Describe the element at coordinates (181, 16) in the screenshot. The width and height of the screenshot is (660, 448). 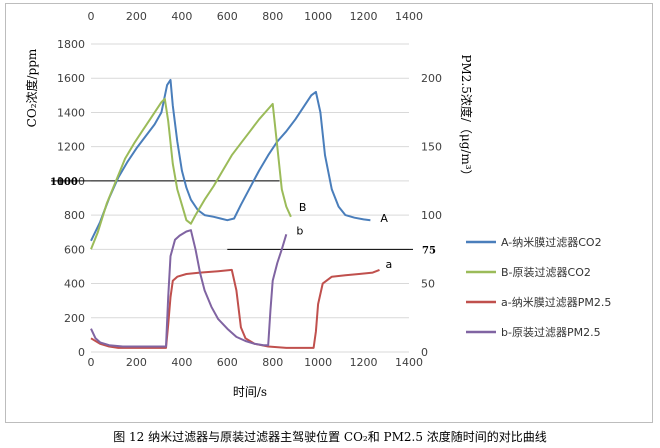
I see `x-top-tick-label: 400` at that location.